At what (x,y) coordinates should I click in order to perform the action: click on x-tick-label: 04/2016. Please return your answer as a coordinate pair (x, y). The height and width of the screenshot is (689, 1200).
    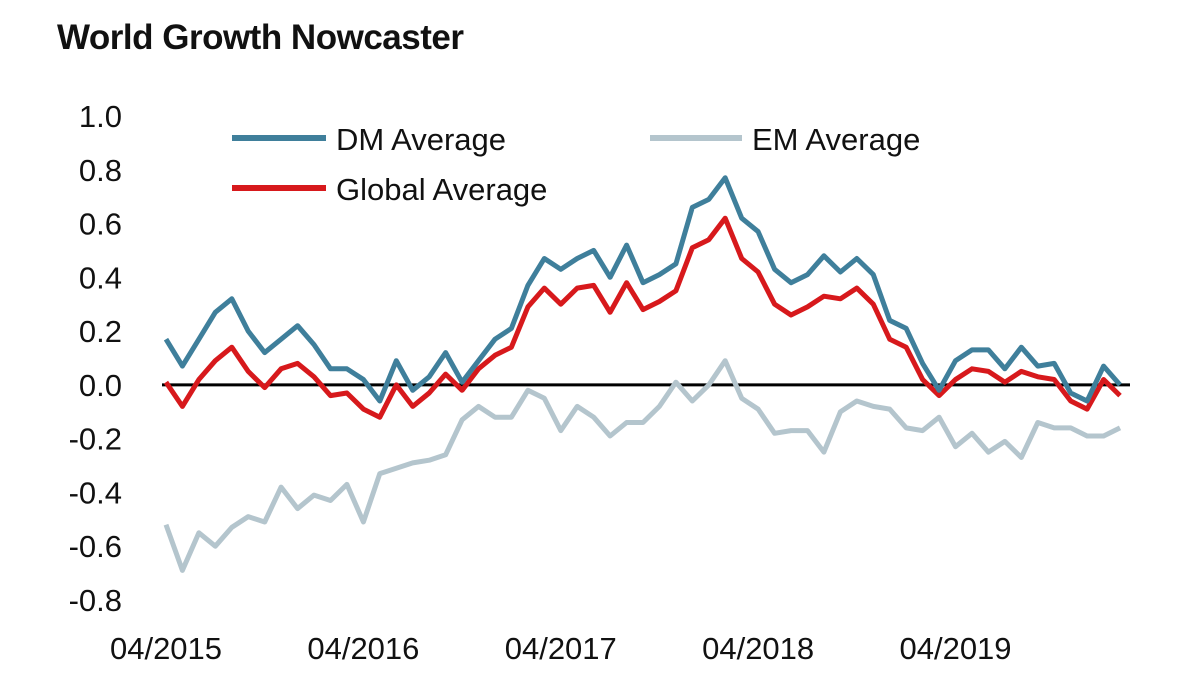
    Looking at the image, I should click on (363, 648).